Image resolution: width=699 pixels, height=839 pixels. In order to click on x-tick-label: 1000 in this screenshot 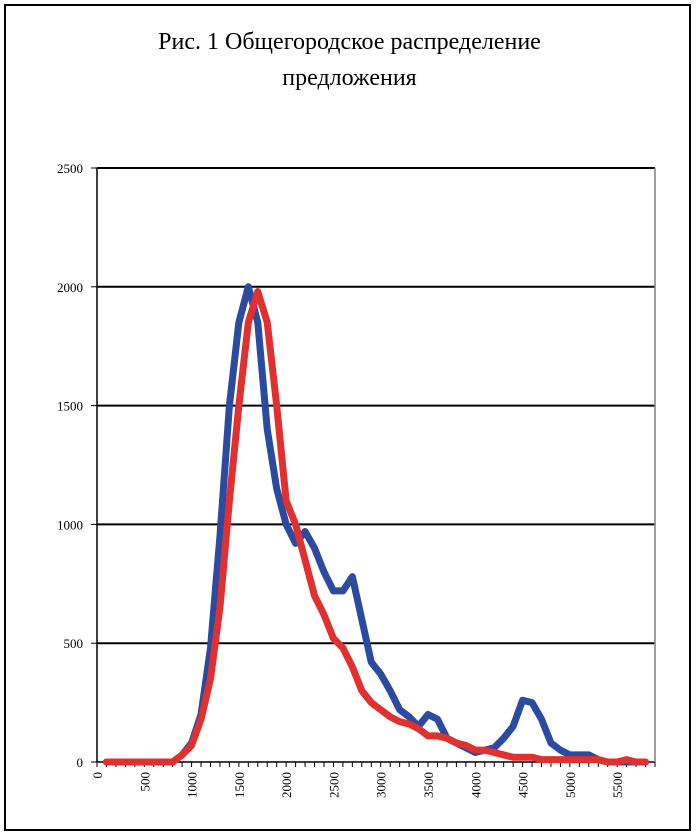, I will do `click(192, 785)`.